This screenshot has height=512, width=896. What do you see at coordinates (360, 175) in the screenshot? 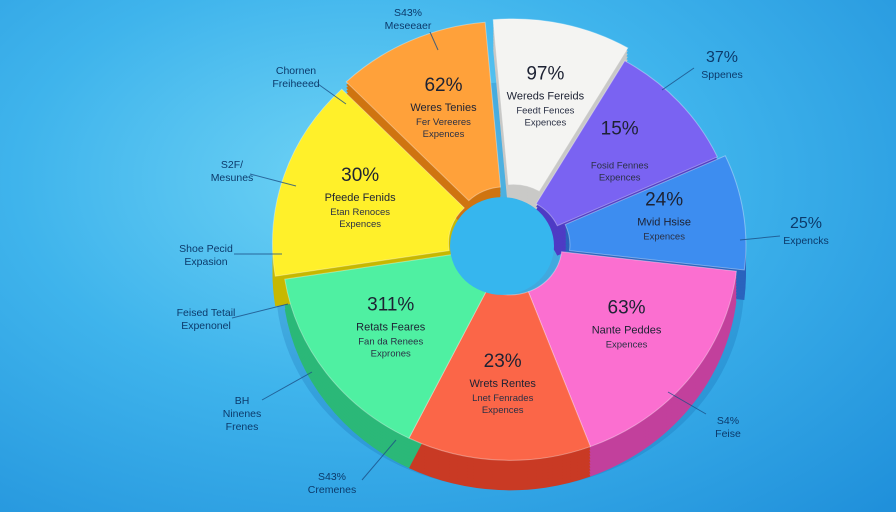
I see `slice-percent-label: 30%` at bounding box center [360, 175].